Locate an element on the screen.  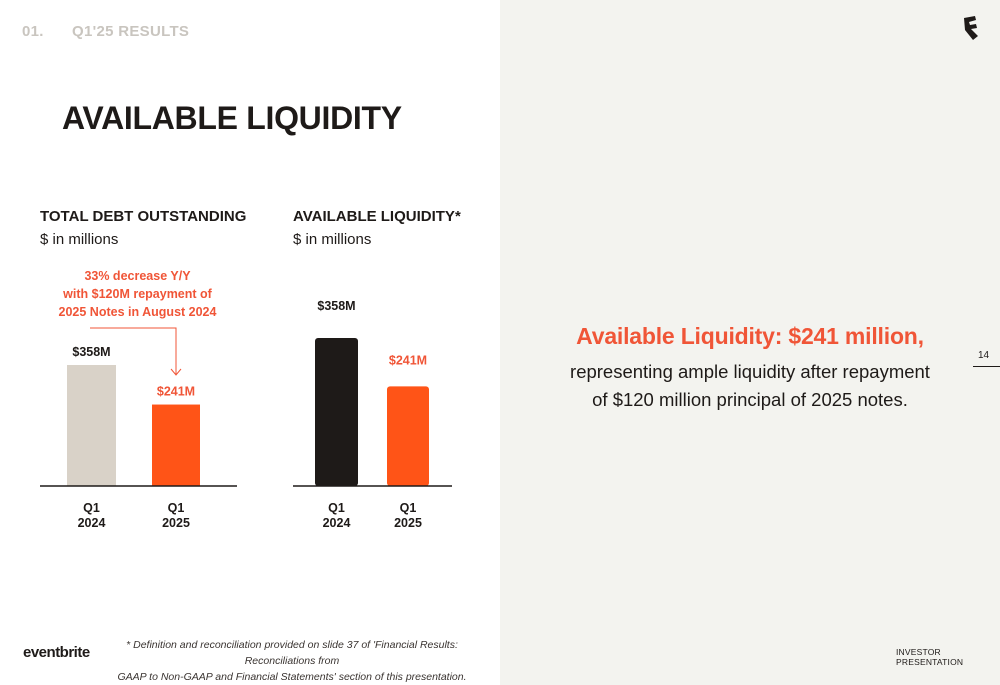
section-number: 01. is located at coordinates (33, 31).